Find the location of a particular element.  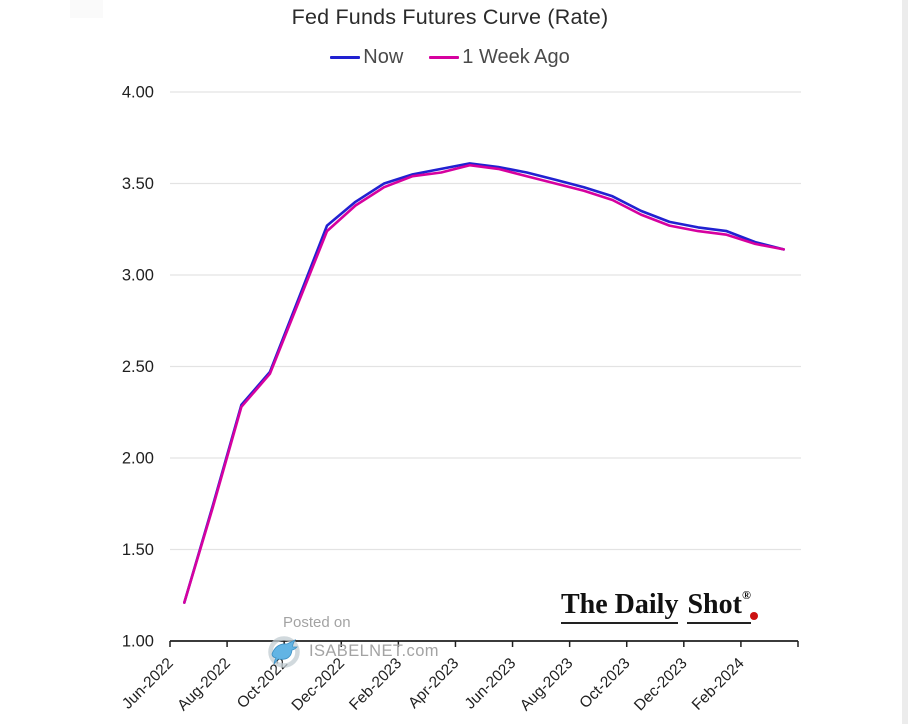

legend-label-week-ago: 1 Week Ago is located at coordinates (516, 57).